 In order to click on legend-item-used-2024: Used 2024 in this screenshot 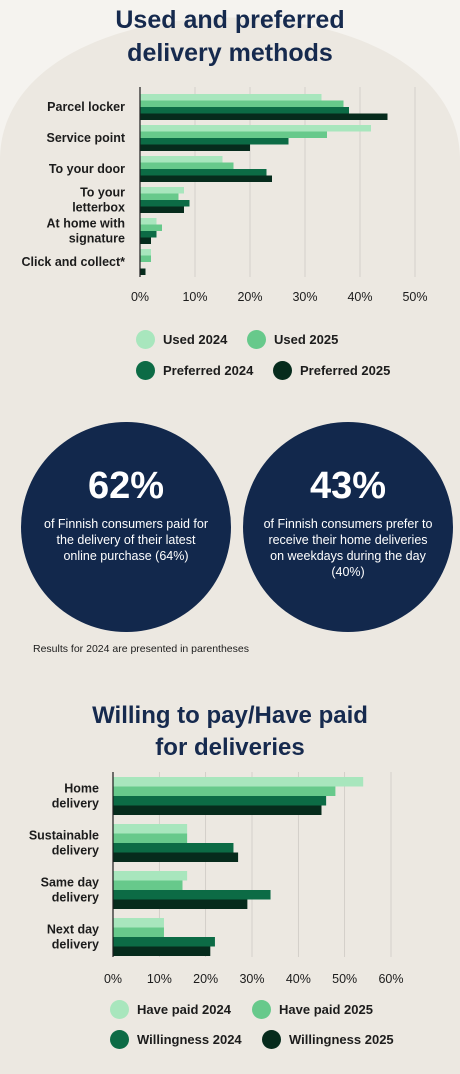, I will do `click(181, 339)`.